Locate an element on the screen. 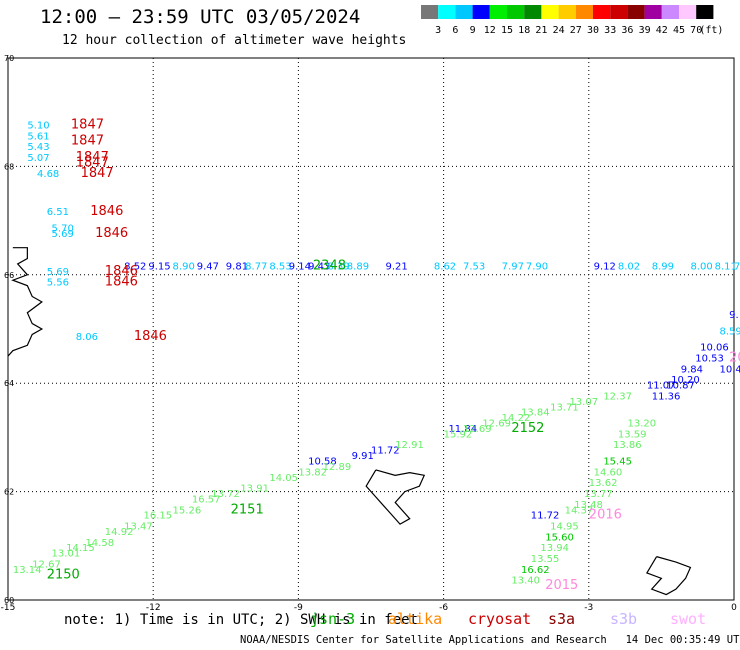 This screenshot has width=740, height=650. wave-height-label: 14.95 is located at coordinates (564, 527).